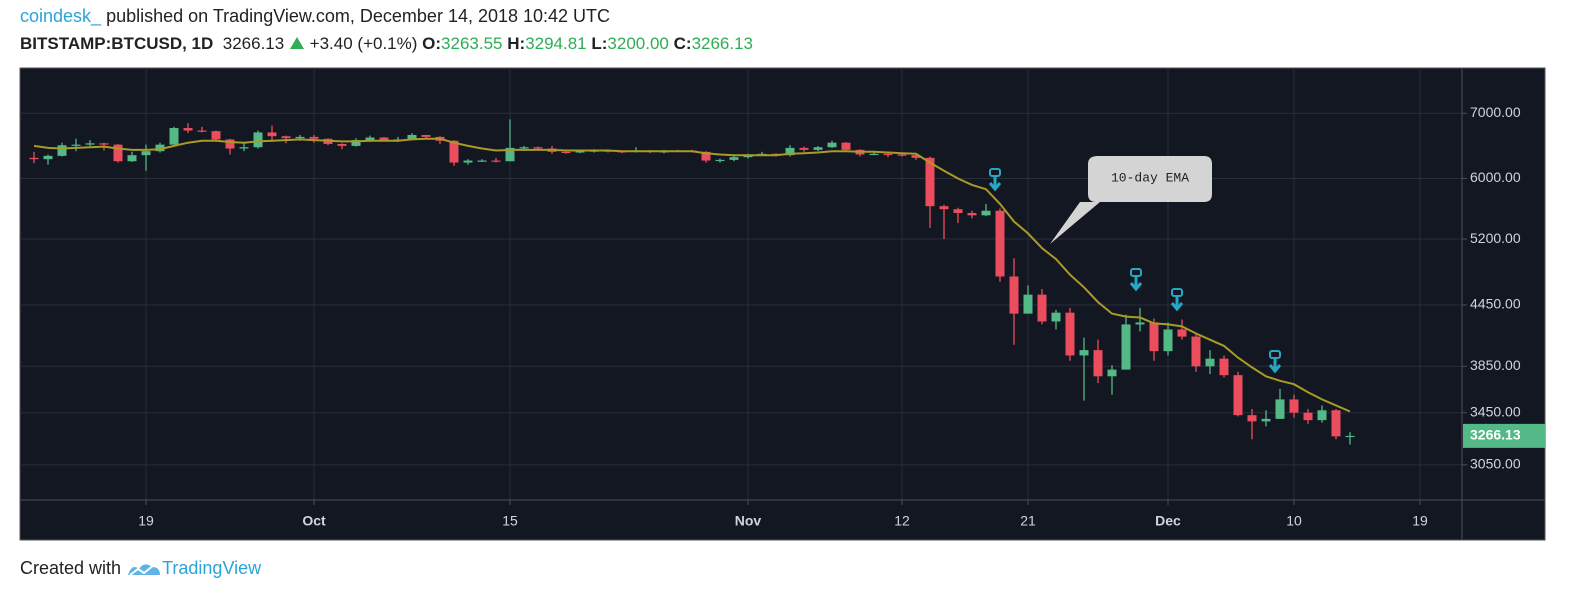 The width and height of the screenshot is (1584, 612). Describe the element at coordinates (599, 43) in the screenshot. I see `low-label: L:` at that location.